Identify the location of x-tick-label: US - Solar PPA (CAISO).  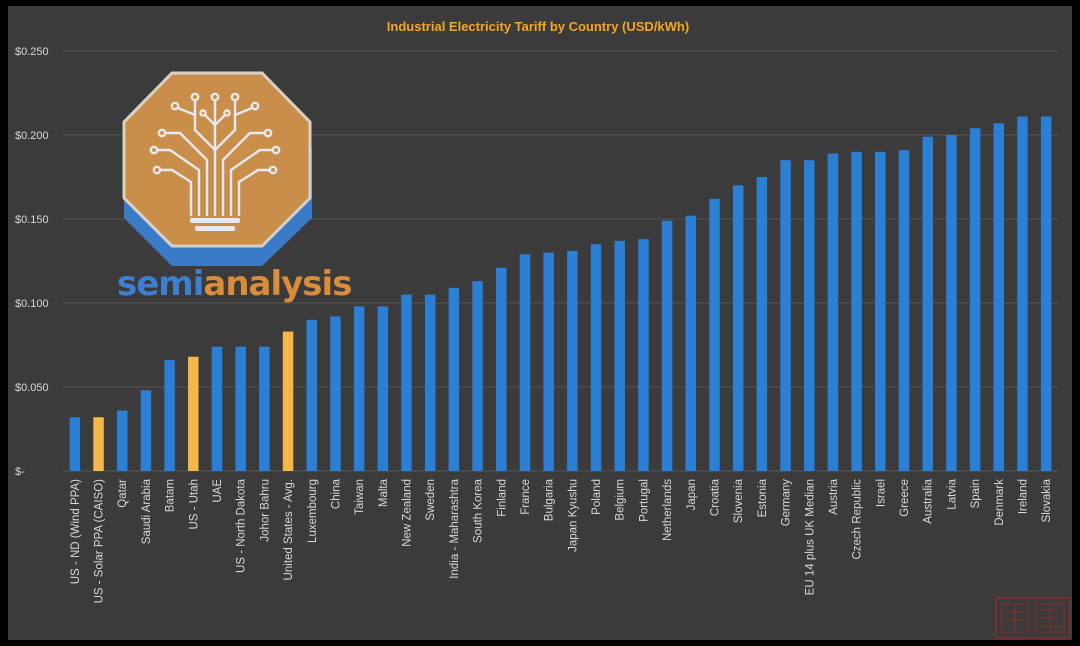
(100, 541).